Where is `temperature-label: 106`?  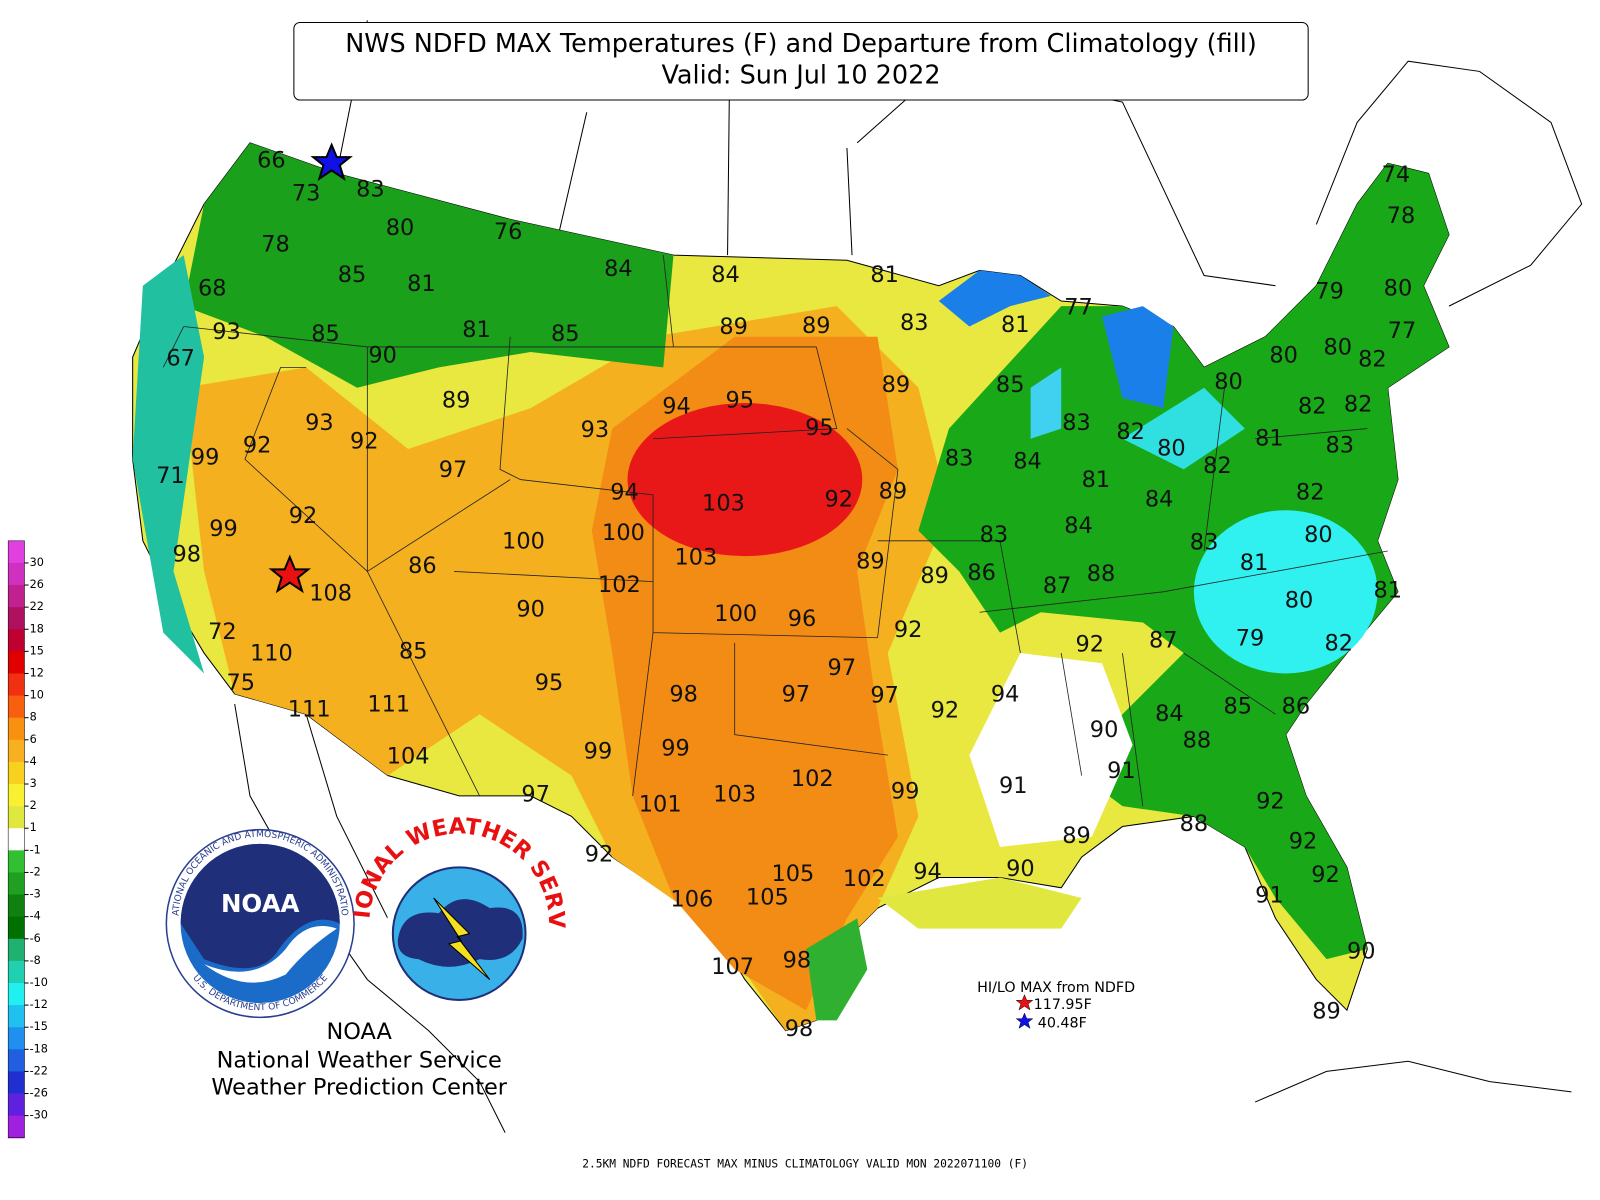 temperature-label: 106 is located at coordinates (691, 900).